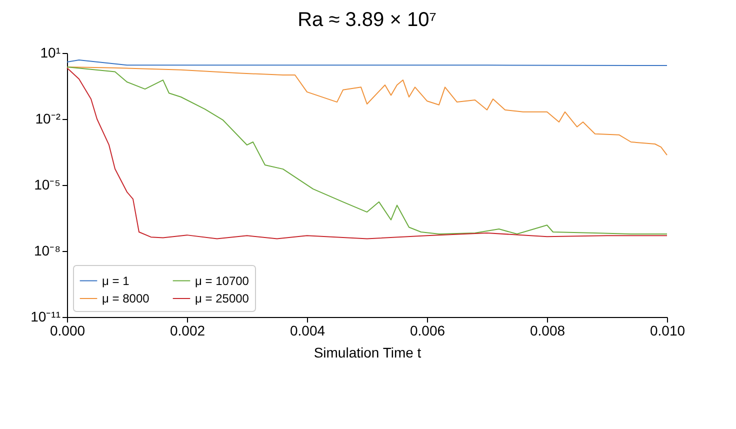 This screenshot has height=429, width=736. Describe the element at coordinates (116, 281) in the screenshot. I see `legend-label: μ = 1` at that location.